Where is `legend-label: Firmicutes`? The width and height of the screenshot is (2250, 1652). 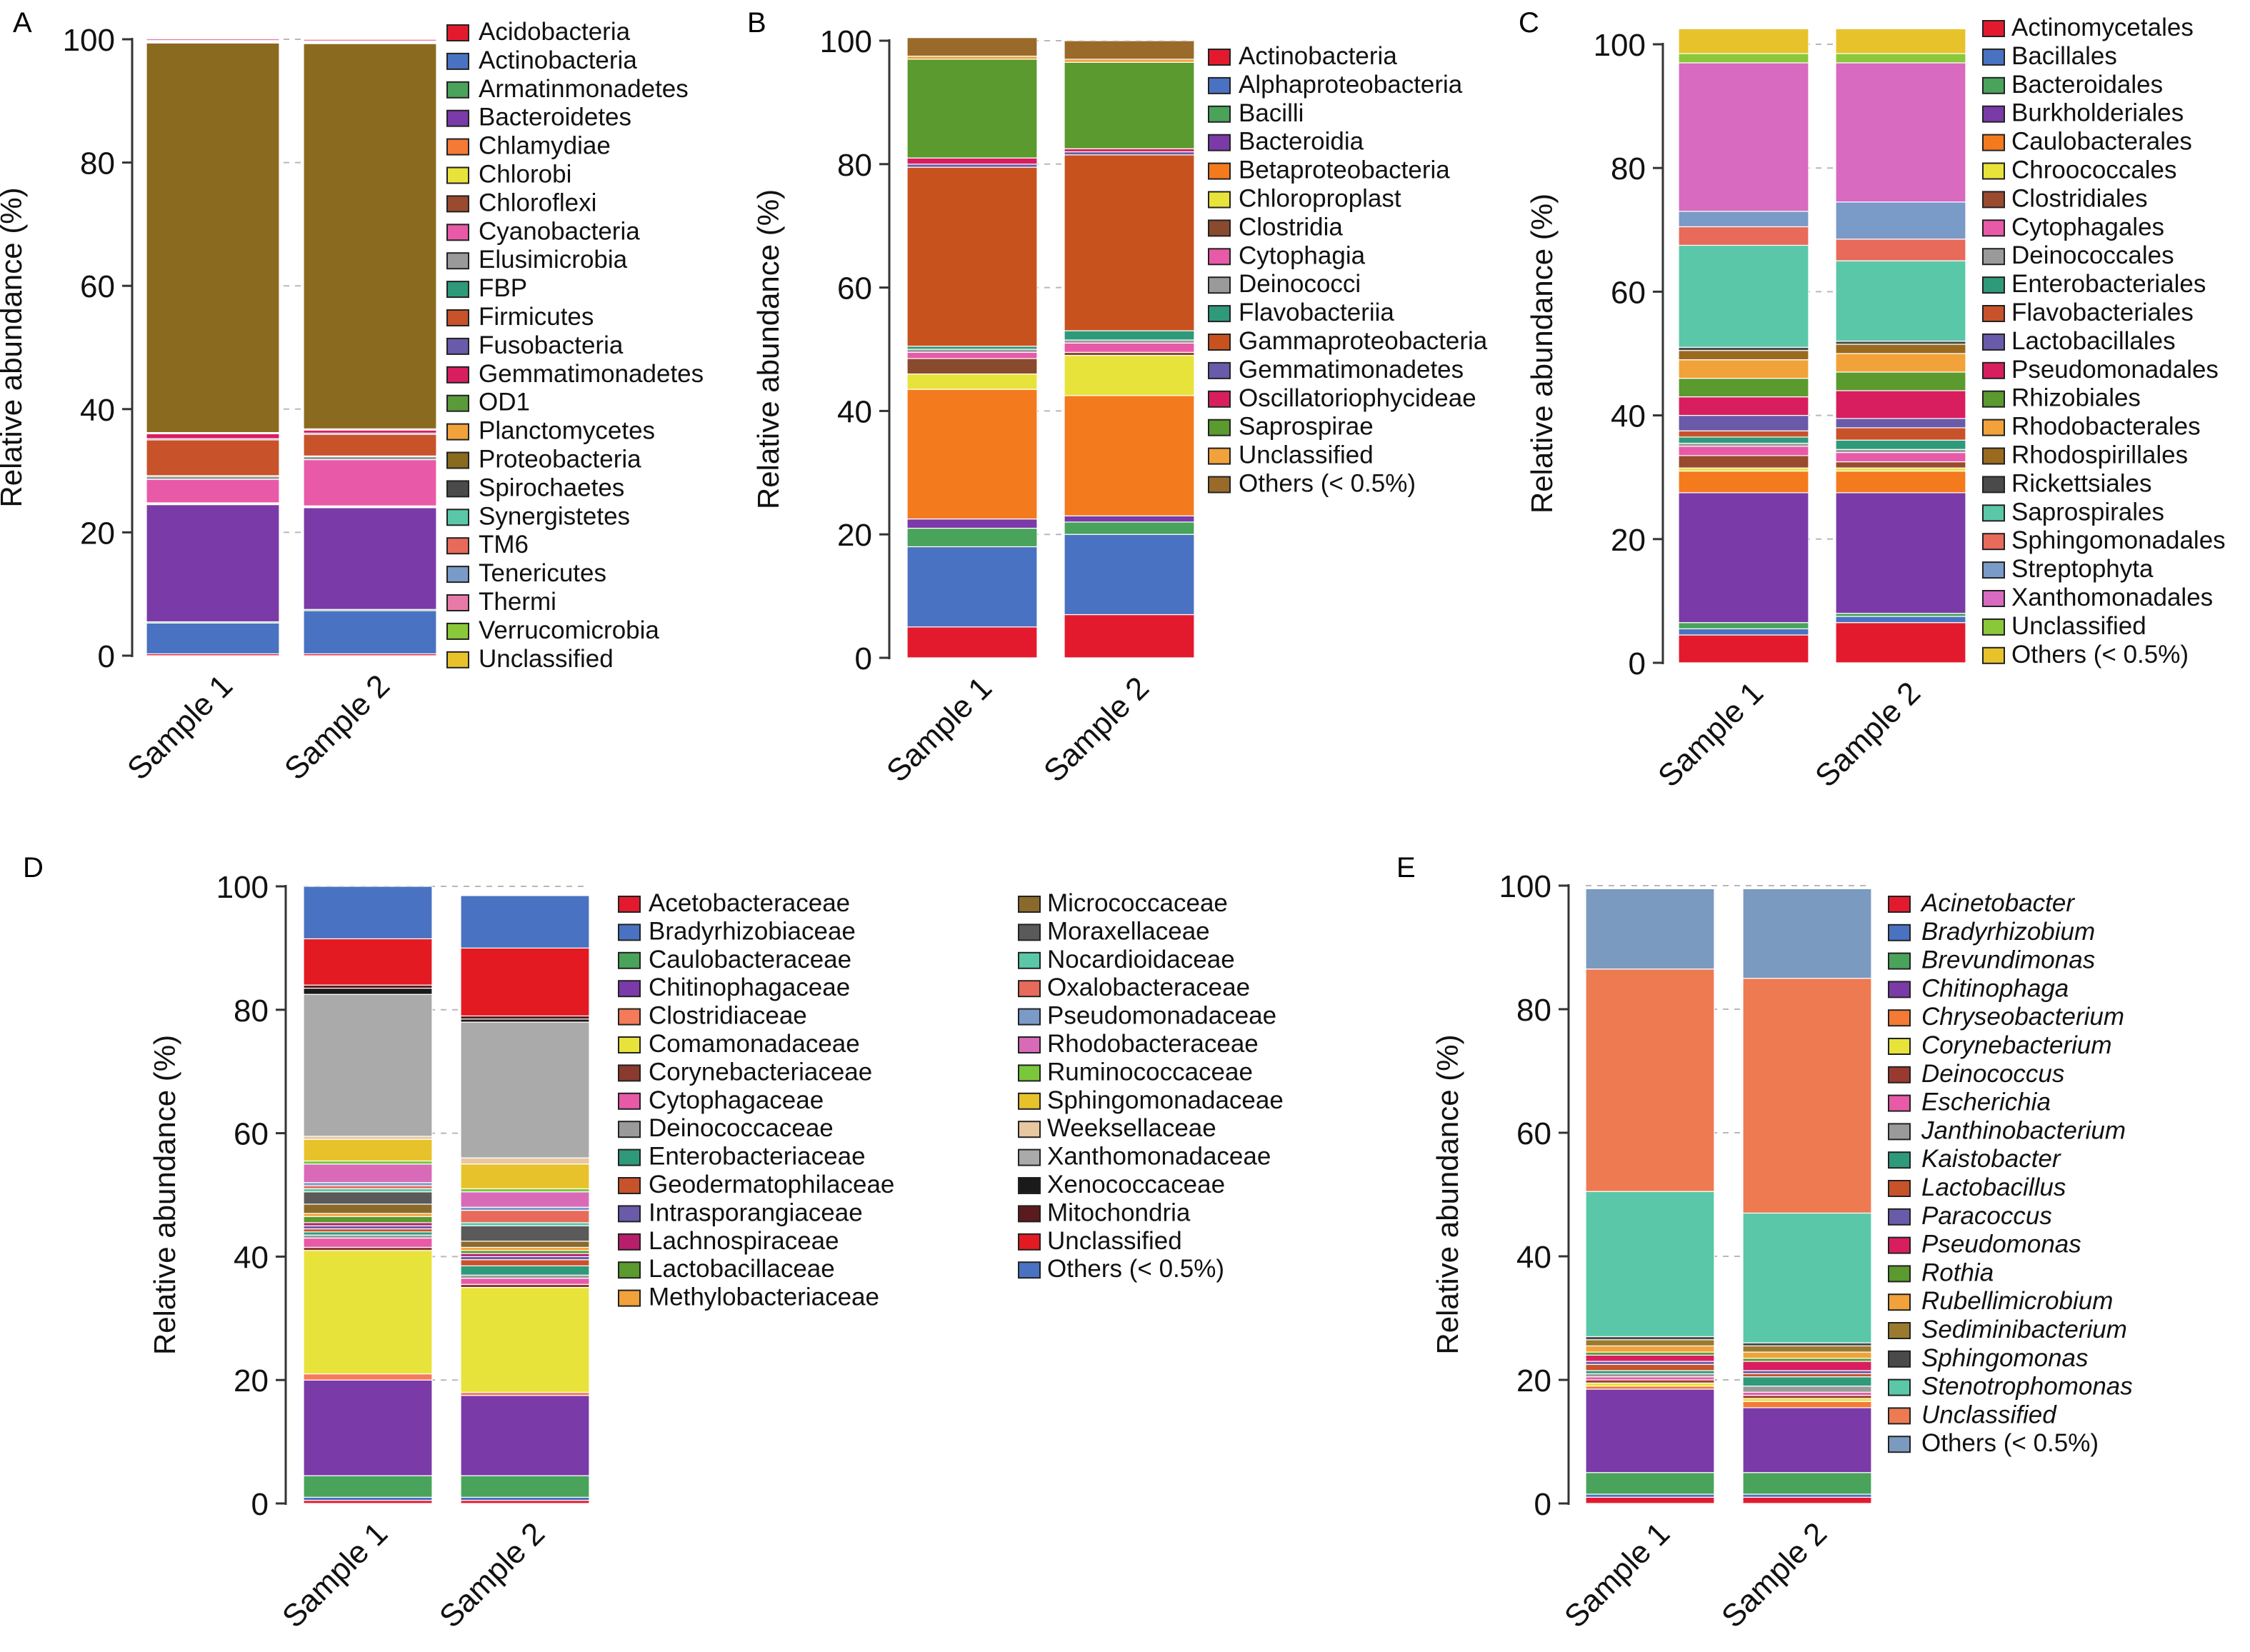 legend-label: Firmicutes is located at coordinates (536, 317).